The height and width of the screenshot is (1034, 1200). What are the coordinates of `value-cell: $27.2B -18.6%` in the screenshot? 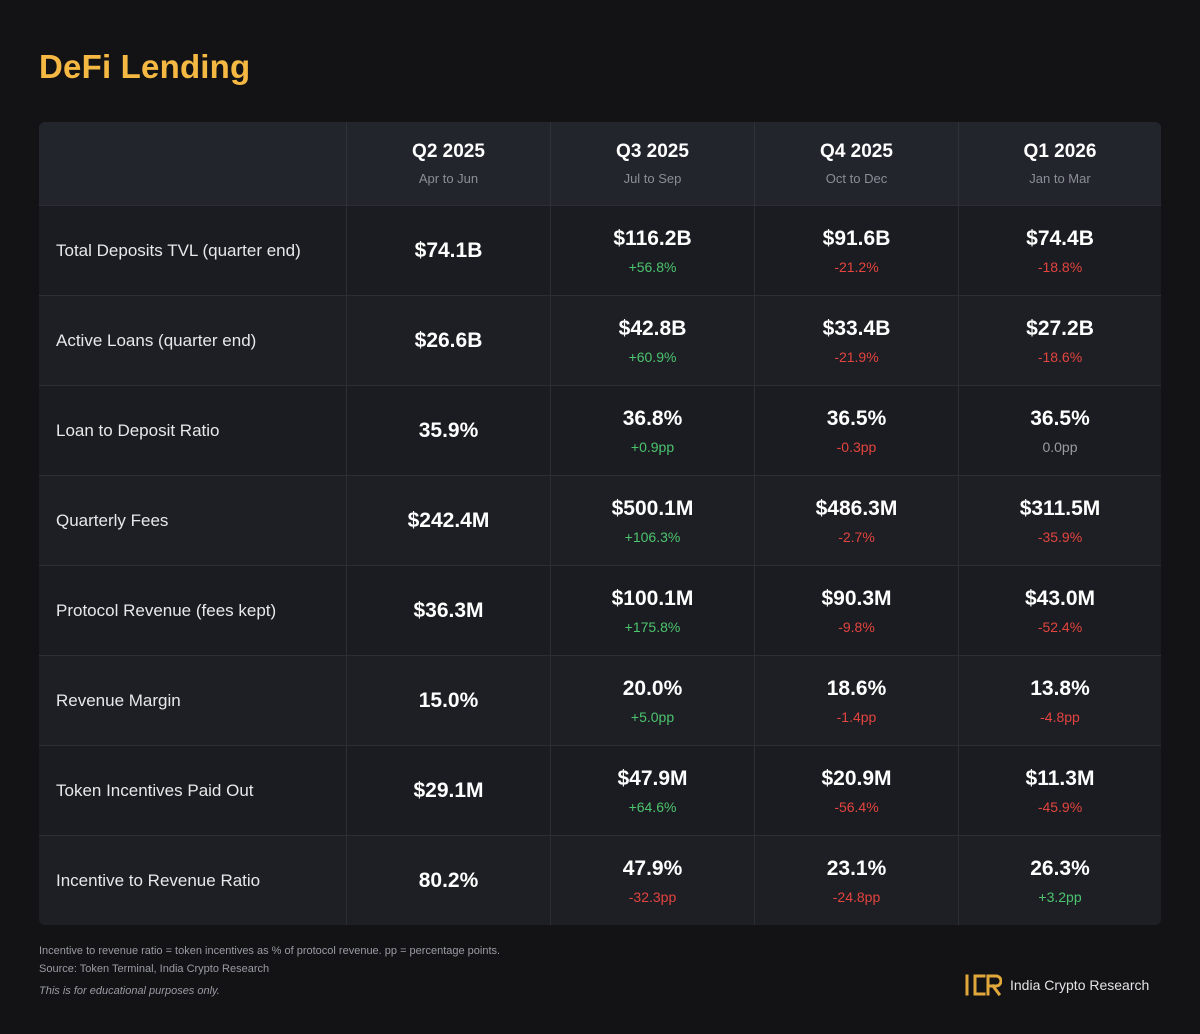 It's located at (1059, 340).